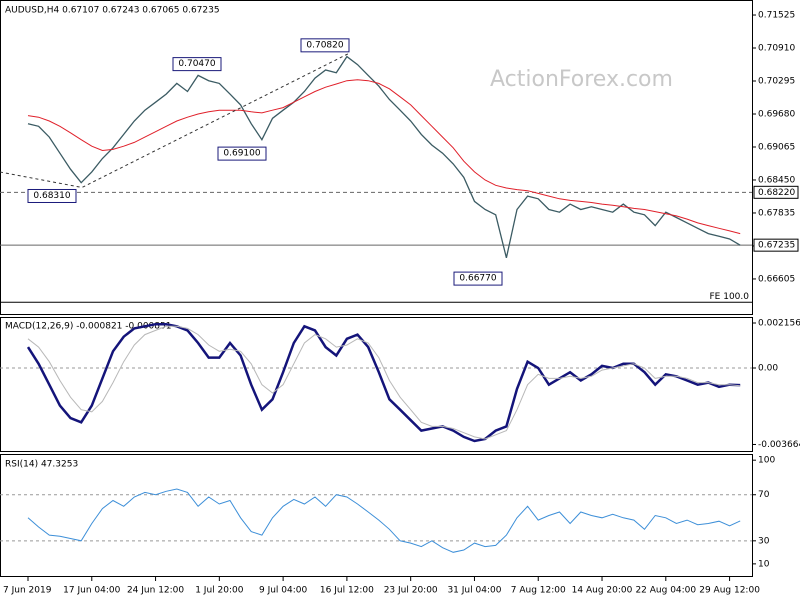 The image size is (800, 600). What do you see at coordinates (283, 591) in the screenshot?
I see `x-tick-label: 9 Jul 04:00` at bounding box center [283, 591].